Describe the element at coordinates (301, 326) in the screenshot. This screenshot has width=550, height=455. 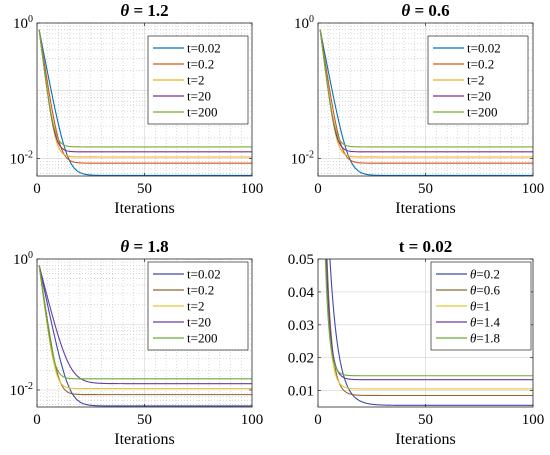
I see `y-tick-label: 0.03` at that location.